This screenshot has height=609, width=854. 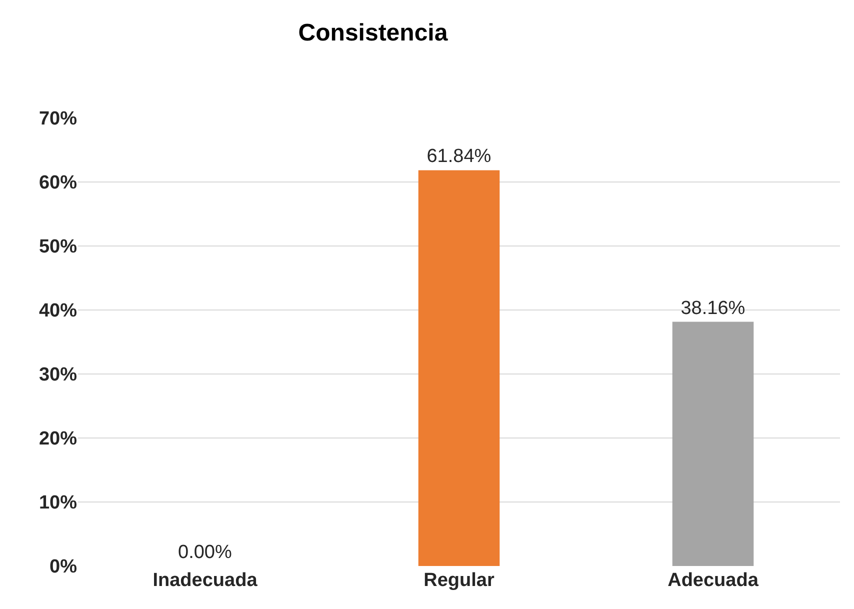 I want to click on chart-title: Consistencia, so click(x=373, y=32).